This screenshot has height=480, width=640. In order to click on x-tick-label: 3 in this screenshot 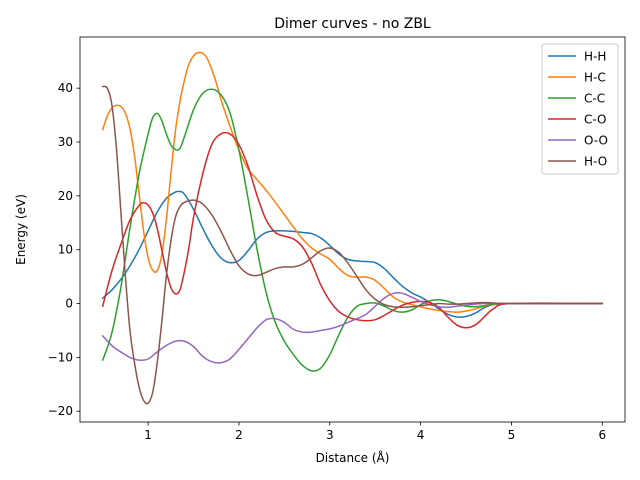, I will do `click(330, 435)`.